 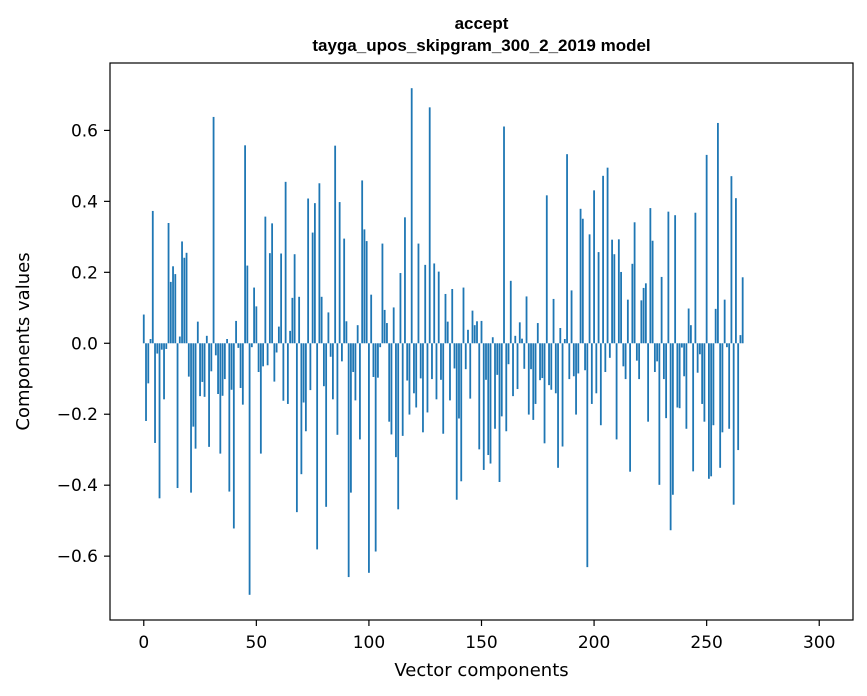 What do you see at coordinates (84, 273) in the screenshot?
I see `y-tick-label: 0.2` at bounding box center [84, 273].